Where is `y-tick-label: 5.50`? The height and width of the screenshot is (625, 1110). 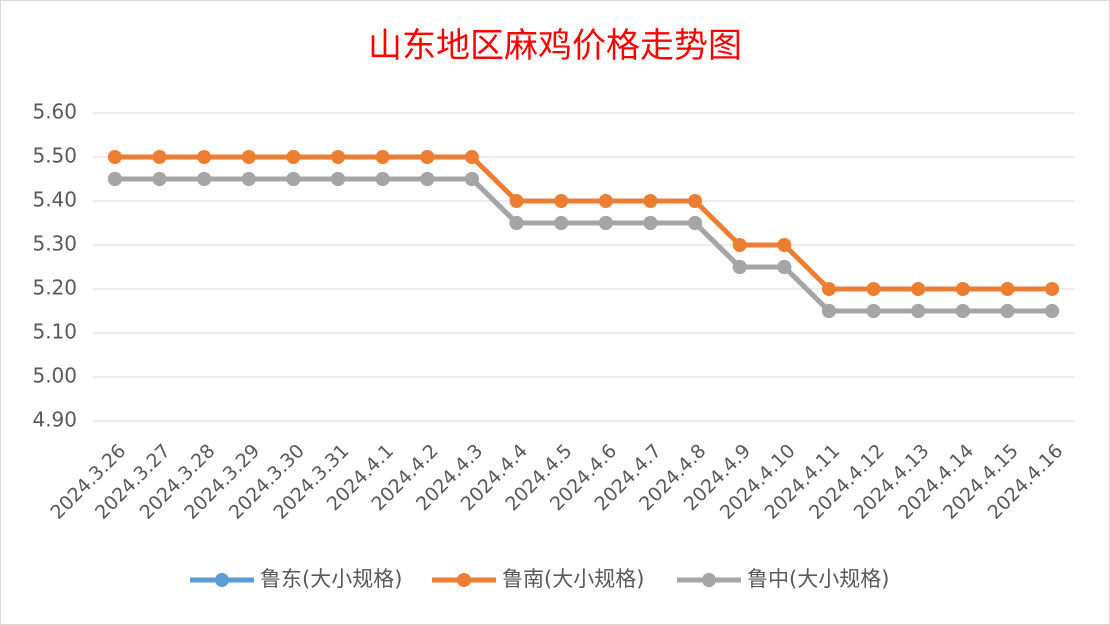 y-tick-label: 5.50 is located at coordinates (54, 156).